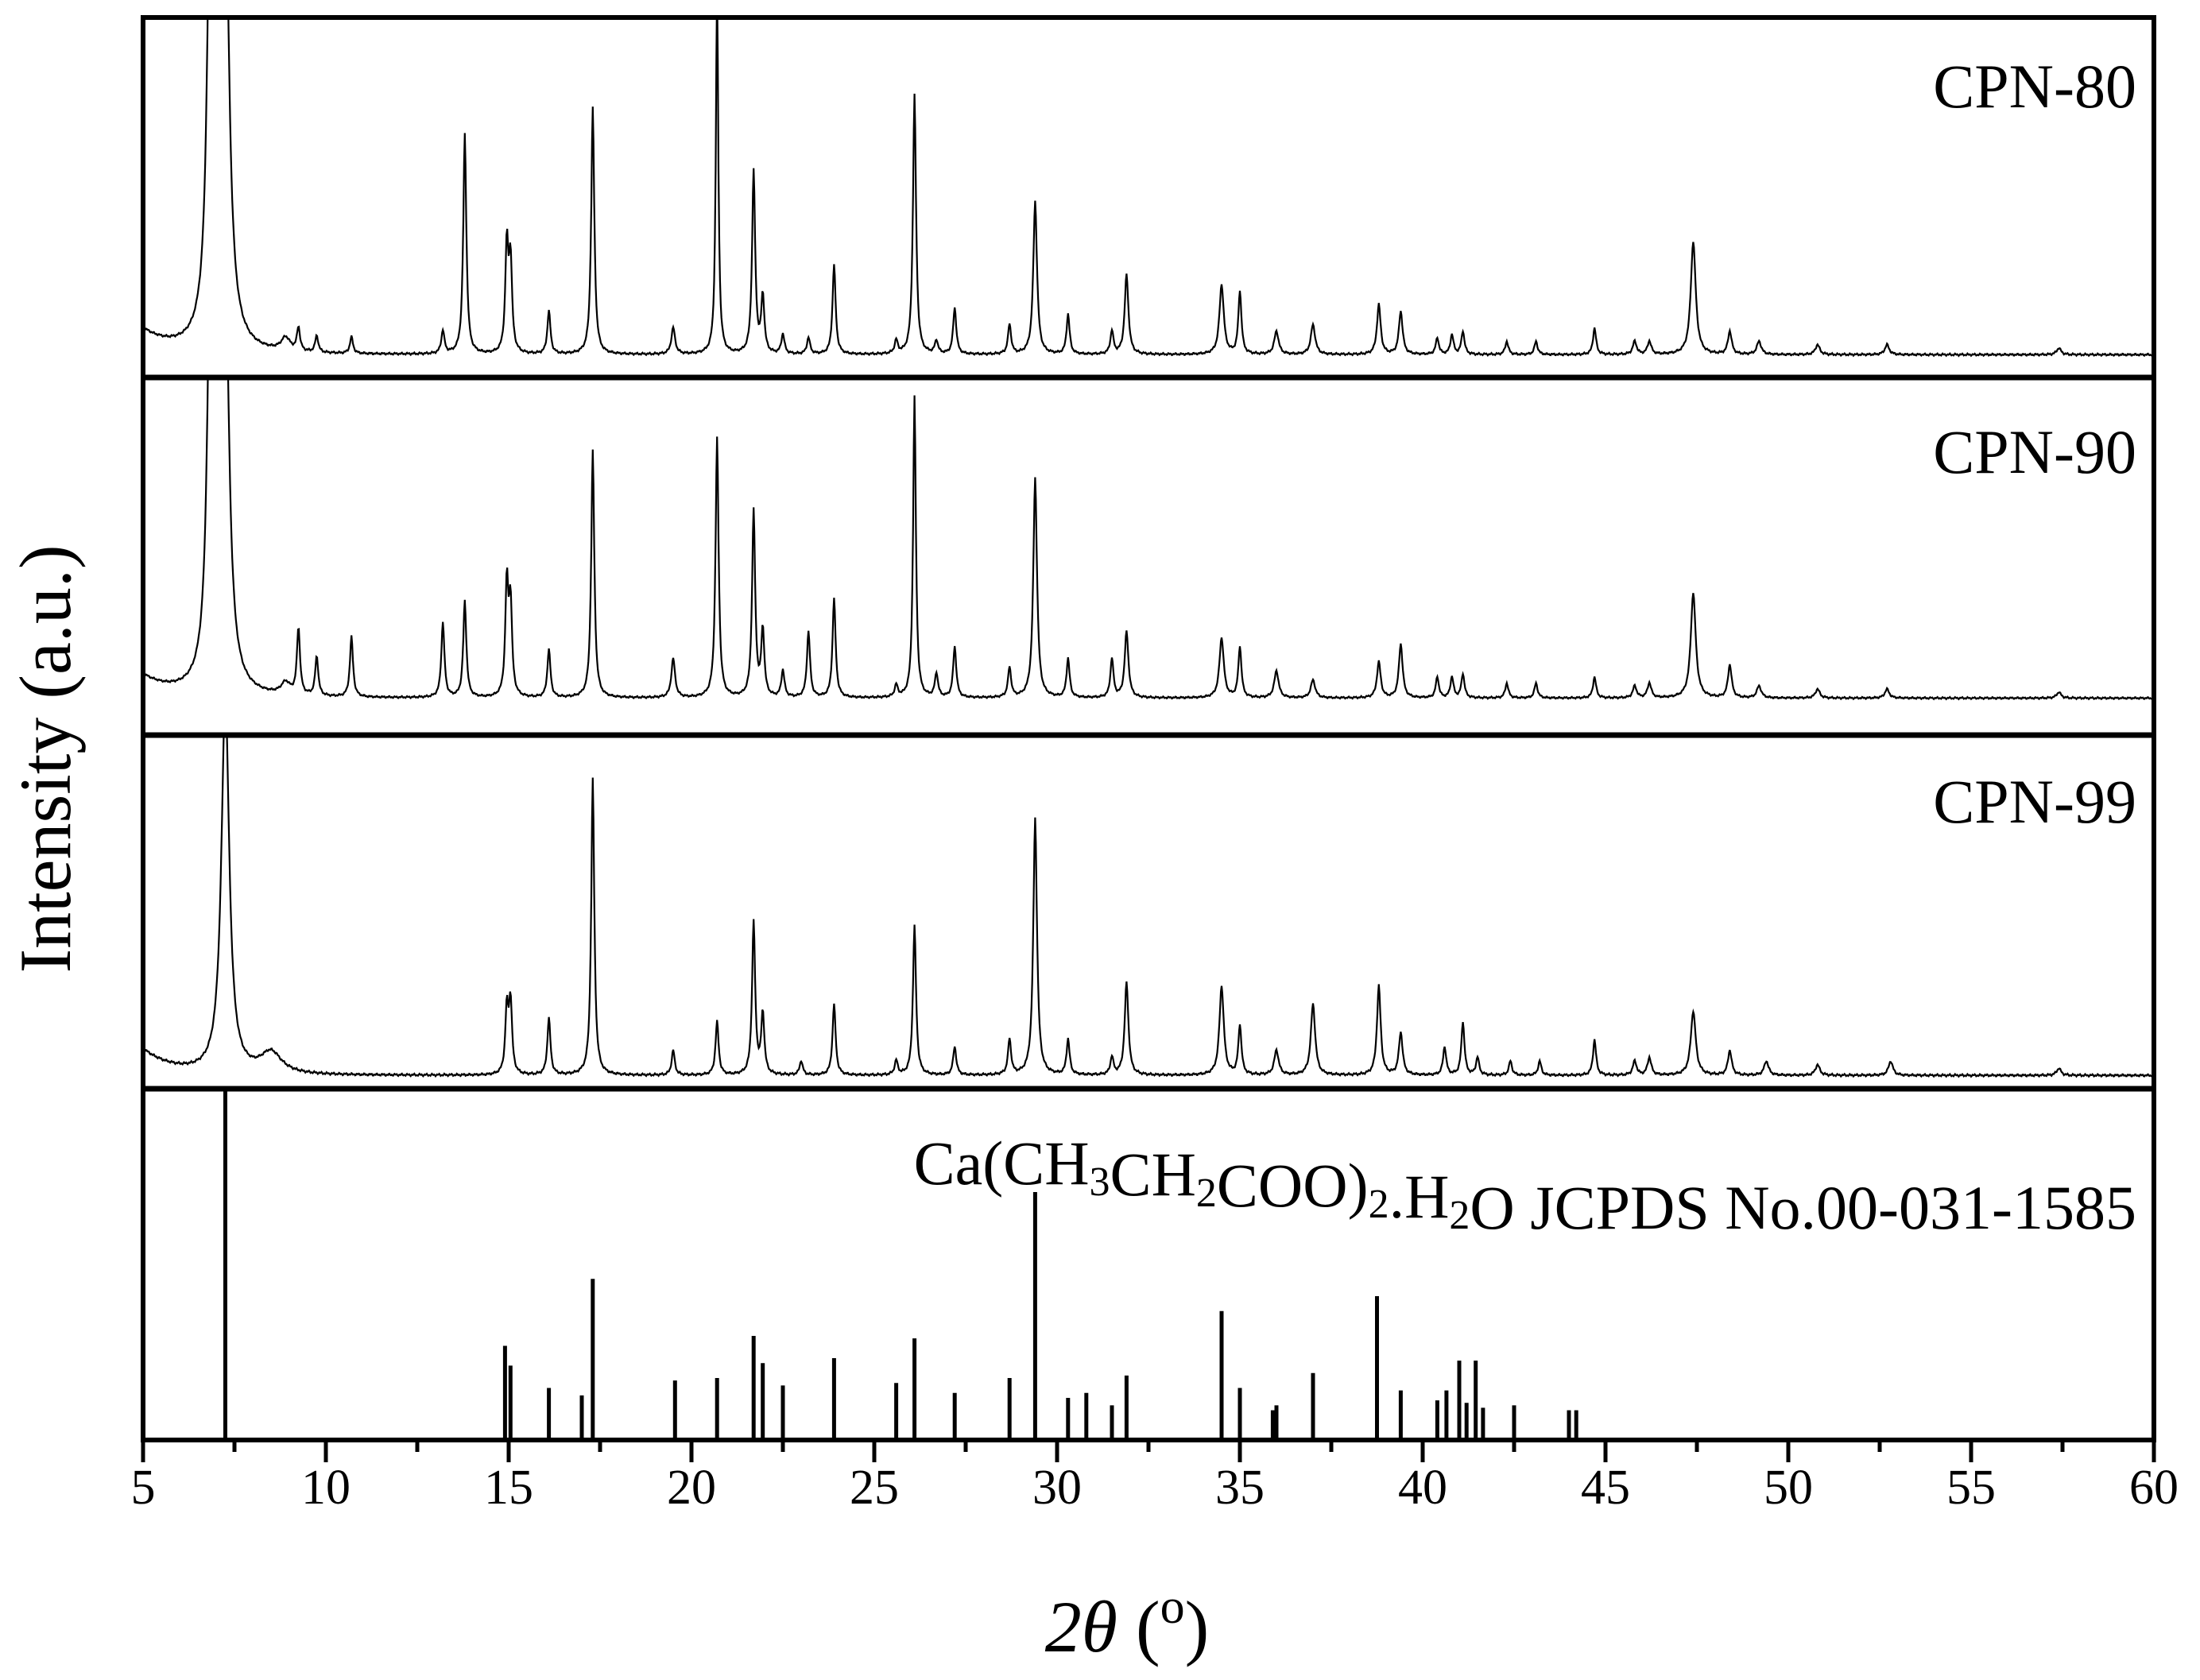 Image resolution: width=2200 pixels, height=1680 pixels. Describe the element at coordinates (143, 1488) in the screenshot. I see `x-tick-label: 5` at that location.